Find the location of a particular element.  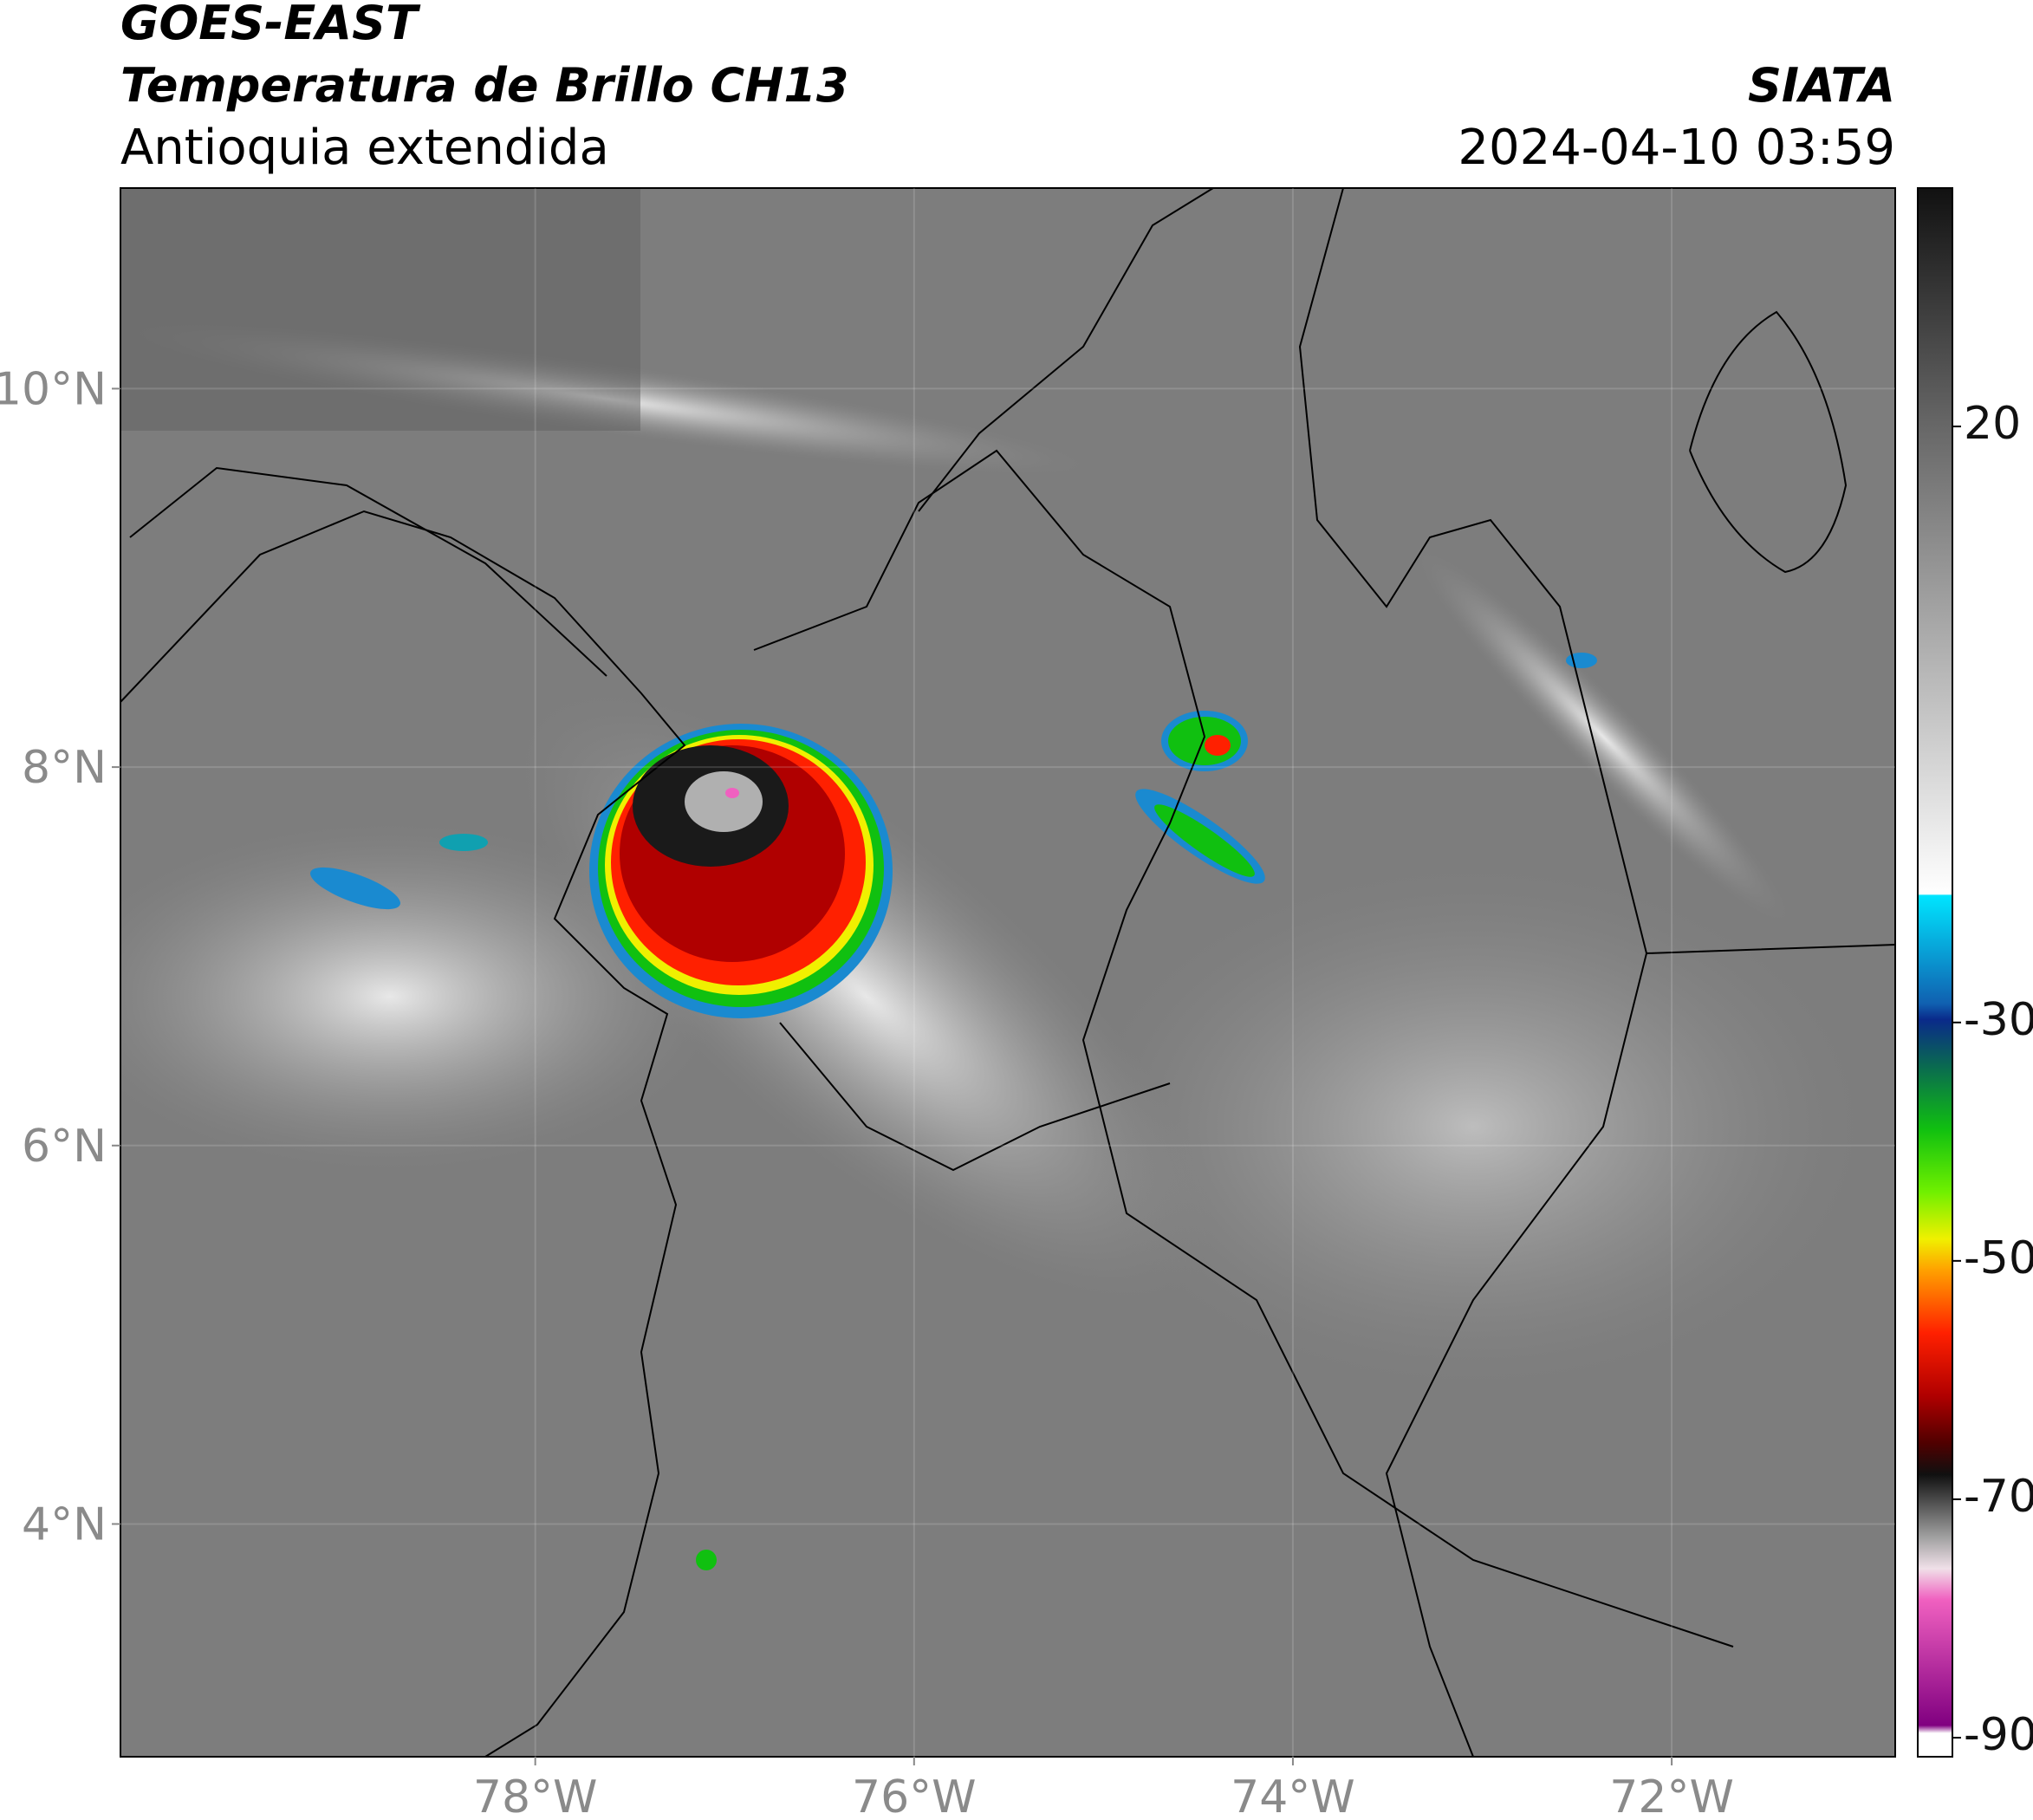

datetime: 2024-04-10 03:59 is located at coordinates (1676, 148).